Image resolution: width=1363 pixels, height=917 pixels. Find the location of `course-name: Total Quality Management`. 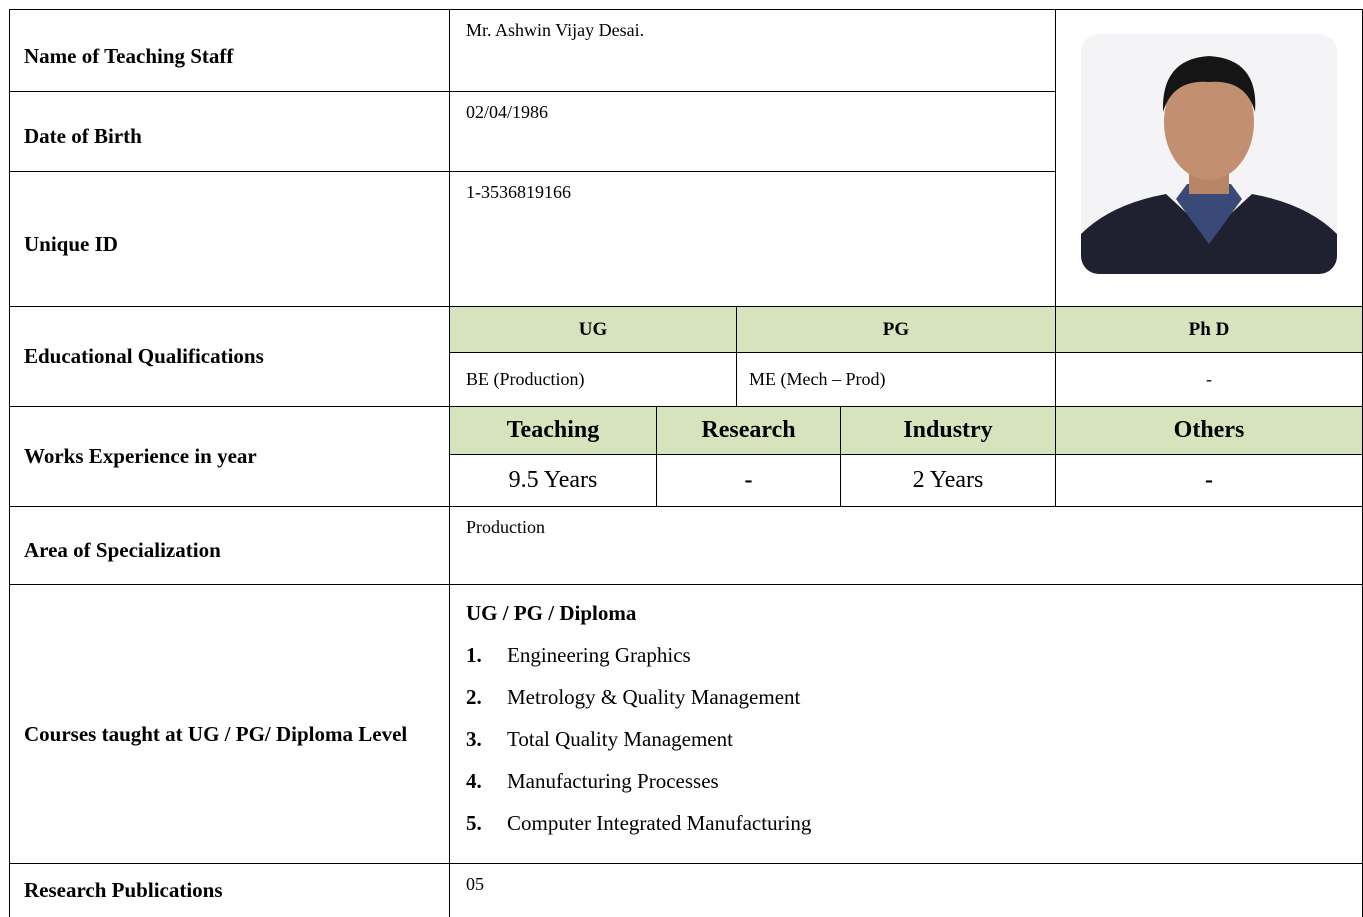

course-name: Total Quality Management is located at coordinates (620, 739).